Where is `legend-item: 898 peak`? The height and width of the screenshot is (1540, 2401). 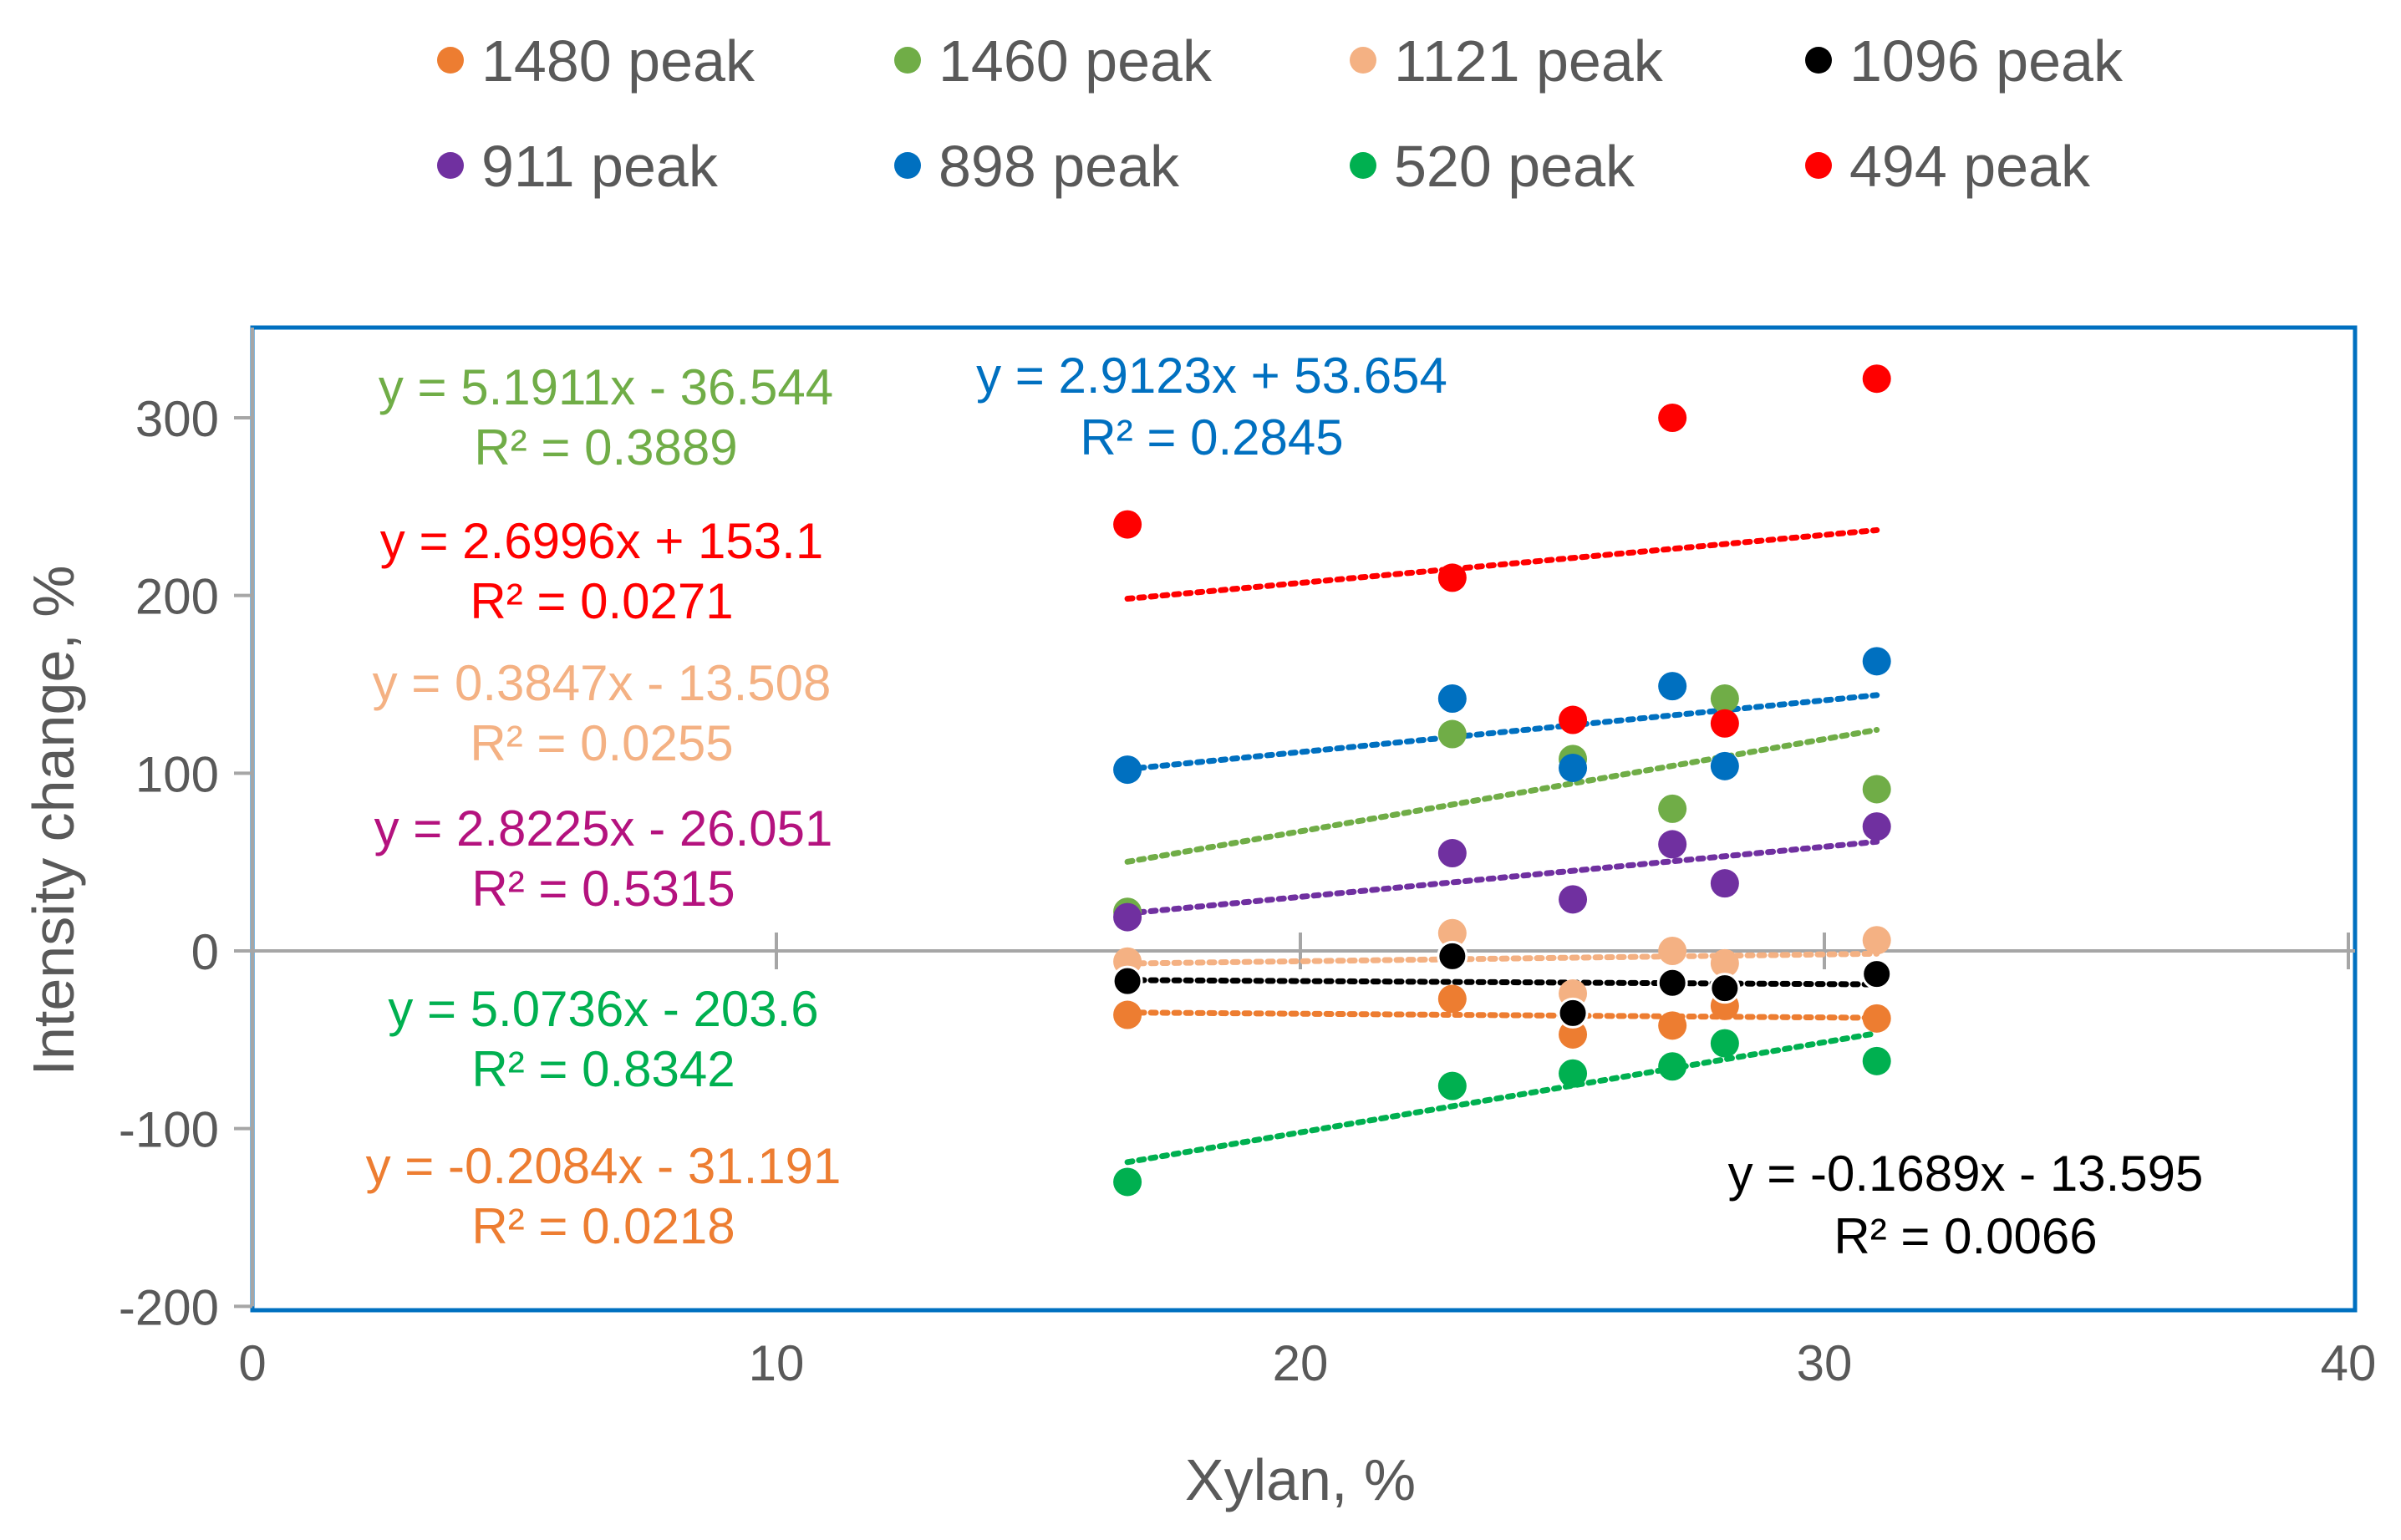
legend-item: 898 peak is located at coordinates (1037, 166).